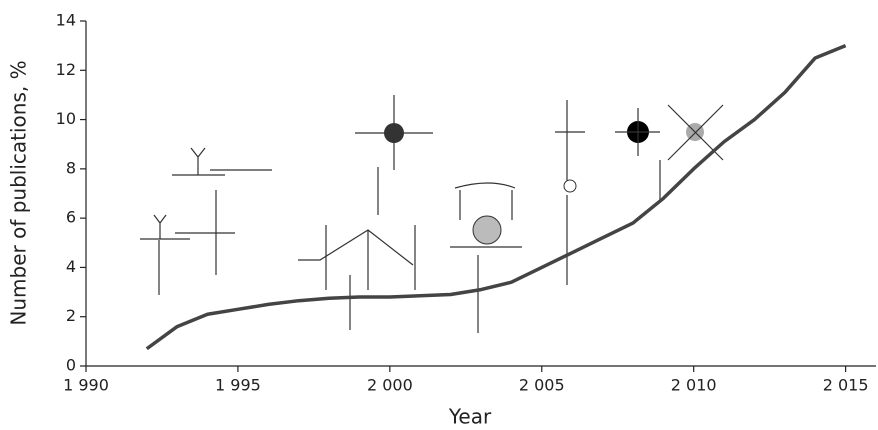 The image size is (878, 430). Describe the element at coordinates (86, 385) in the screenshot. I see `x-tick-label: 1 990` at that location.